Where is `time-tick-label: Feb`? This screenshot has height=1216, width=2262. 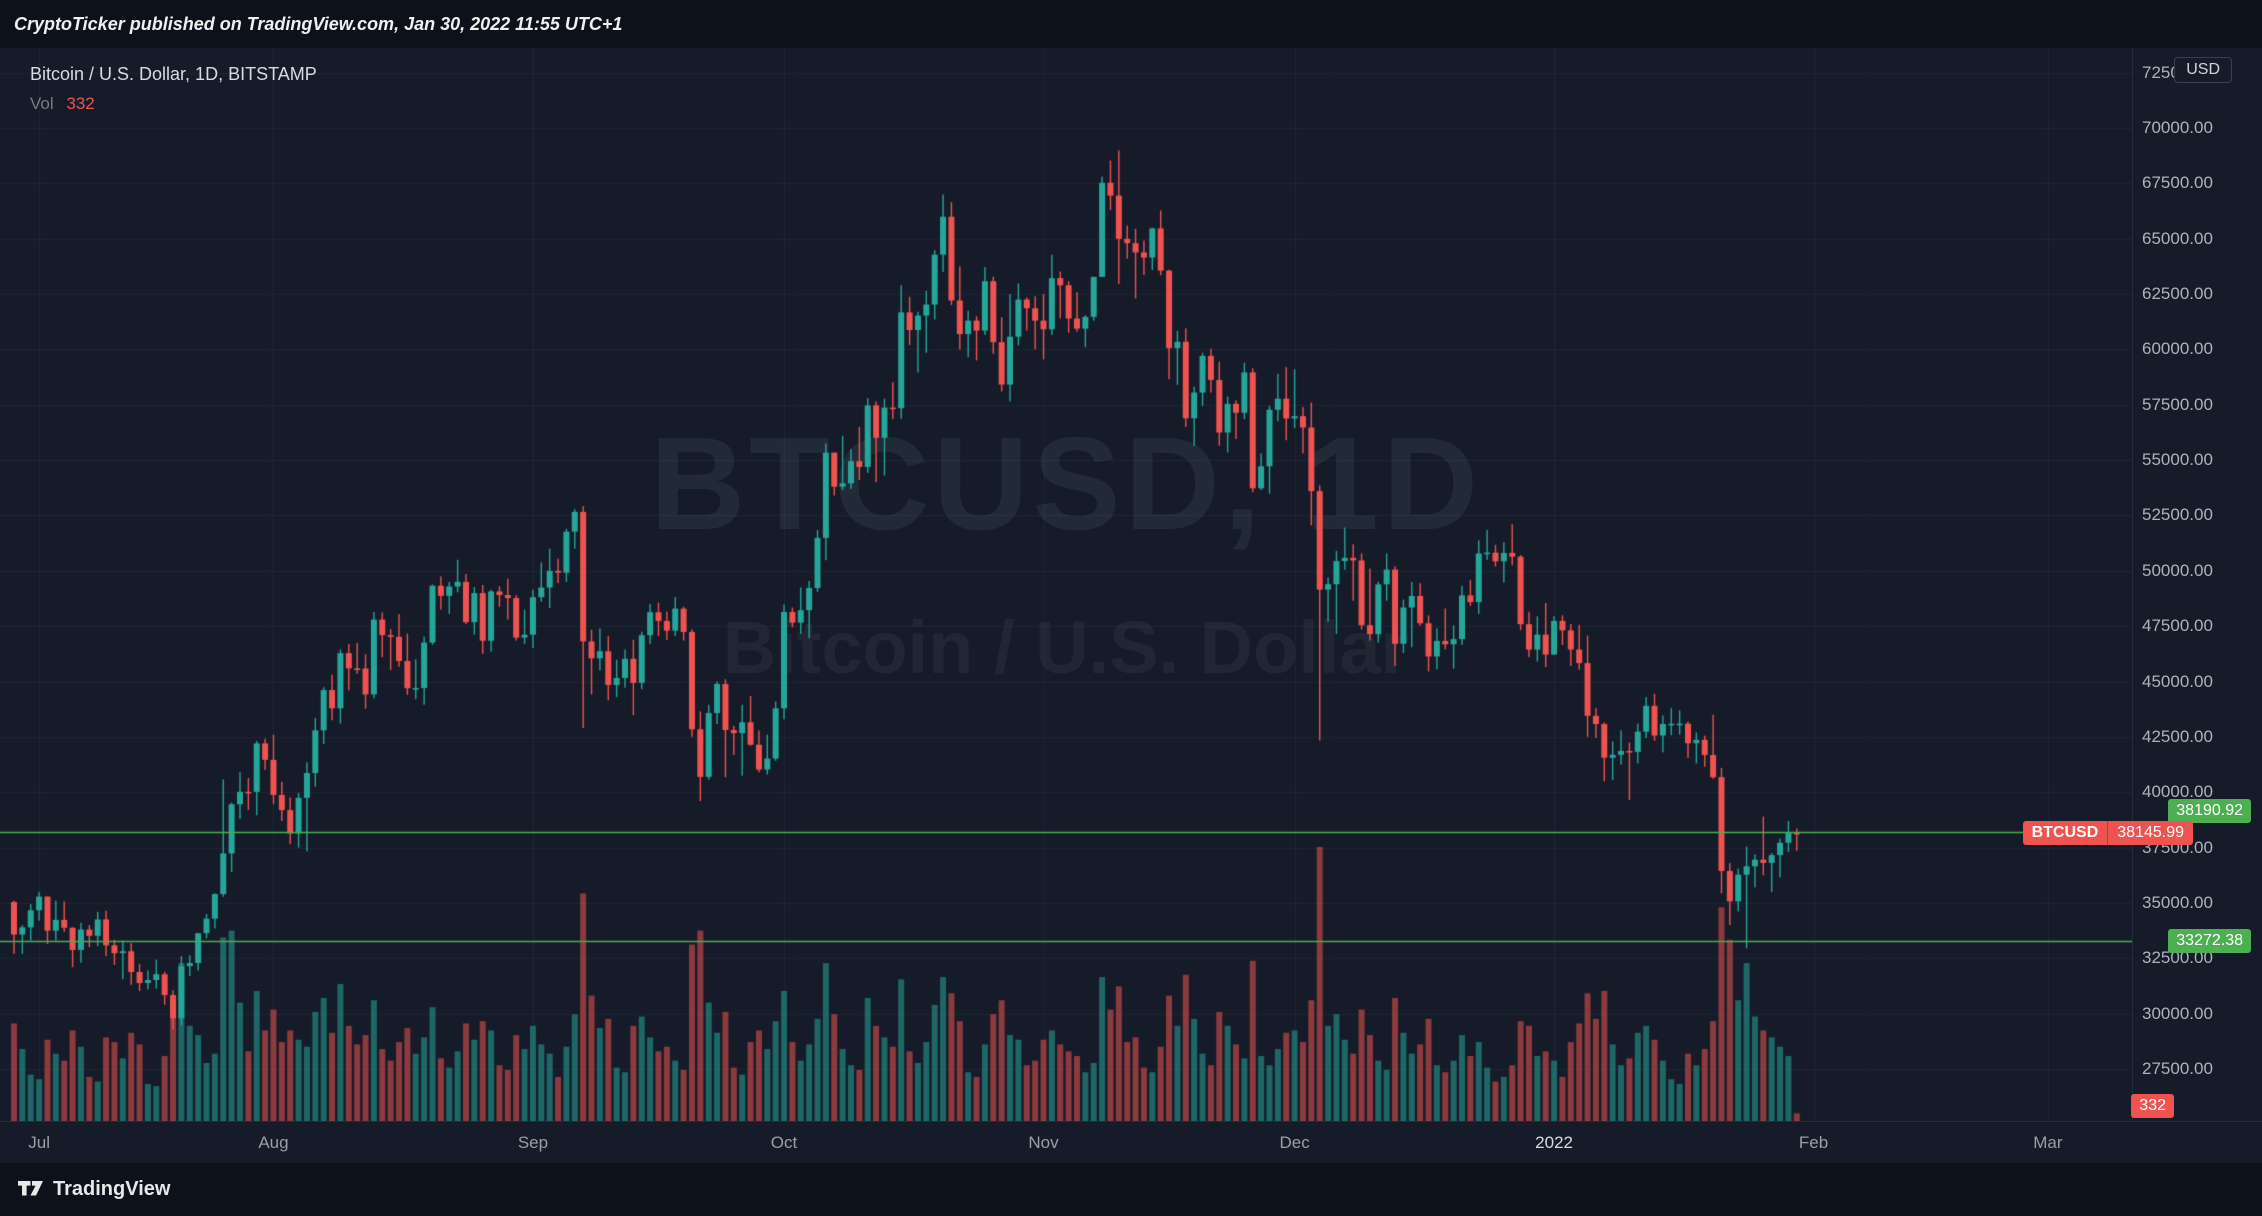 time-tick-label: Feb is located at coordinates (1813, 1142).